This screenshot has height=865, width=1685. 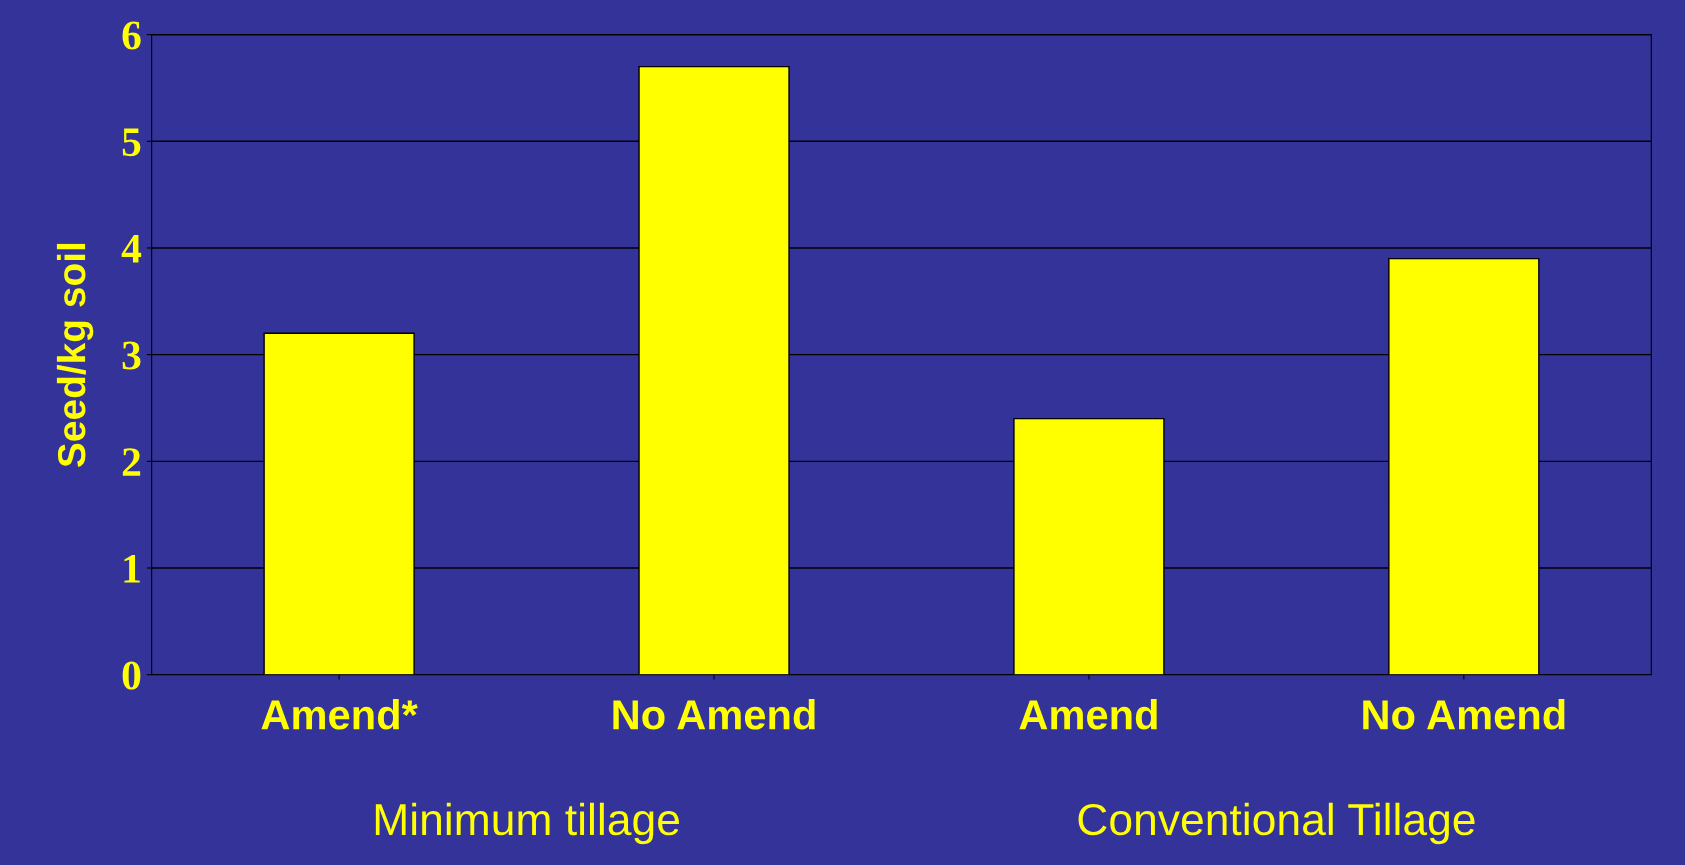 I want to click on text: Conventional Tillage, so click(x=1276, y=823).